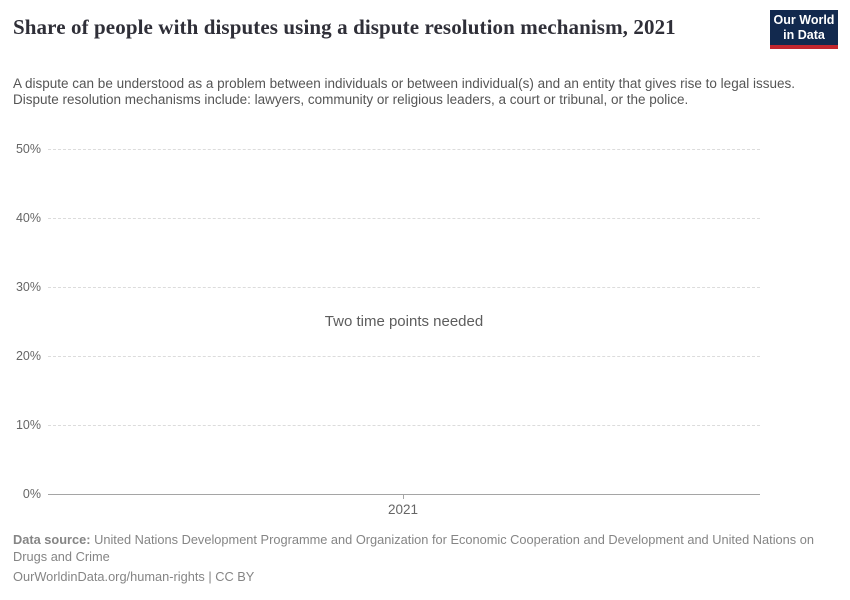  Describe the element at coordinates (134, 576) in the screenshot. I see `owid-footer-link: OurWorldinData.org/human-rights | CC BY` at that location.